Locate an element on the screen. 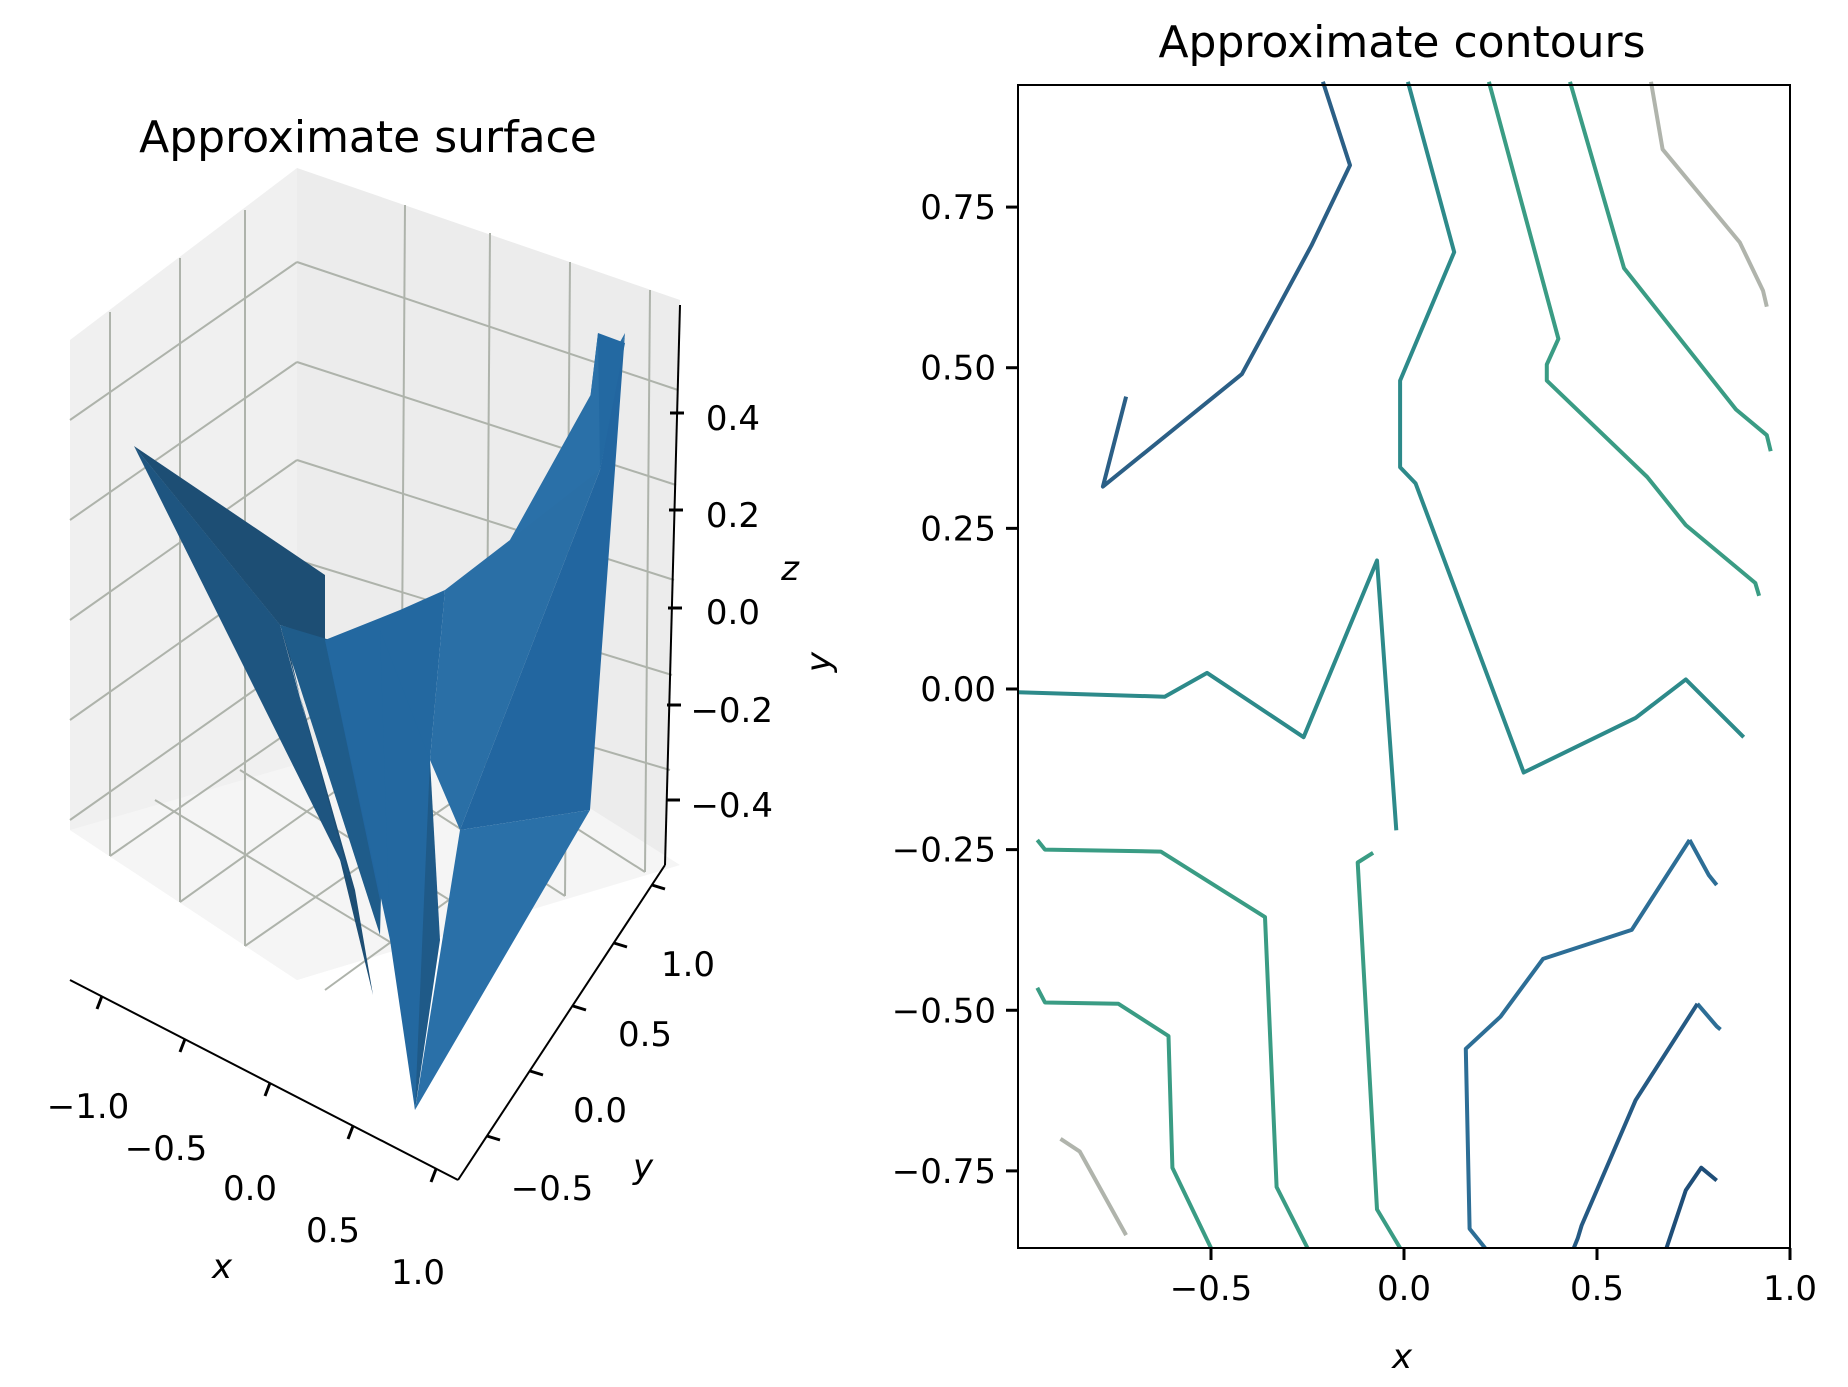 The width and height of the screenshot is (1848, 1387). contour-title: Approximate contours is located at coordinates (1401, 42).